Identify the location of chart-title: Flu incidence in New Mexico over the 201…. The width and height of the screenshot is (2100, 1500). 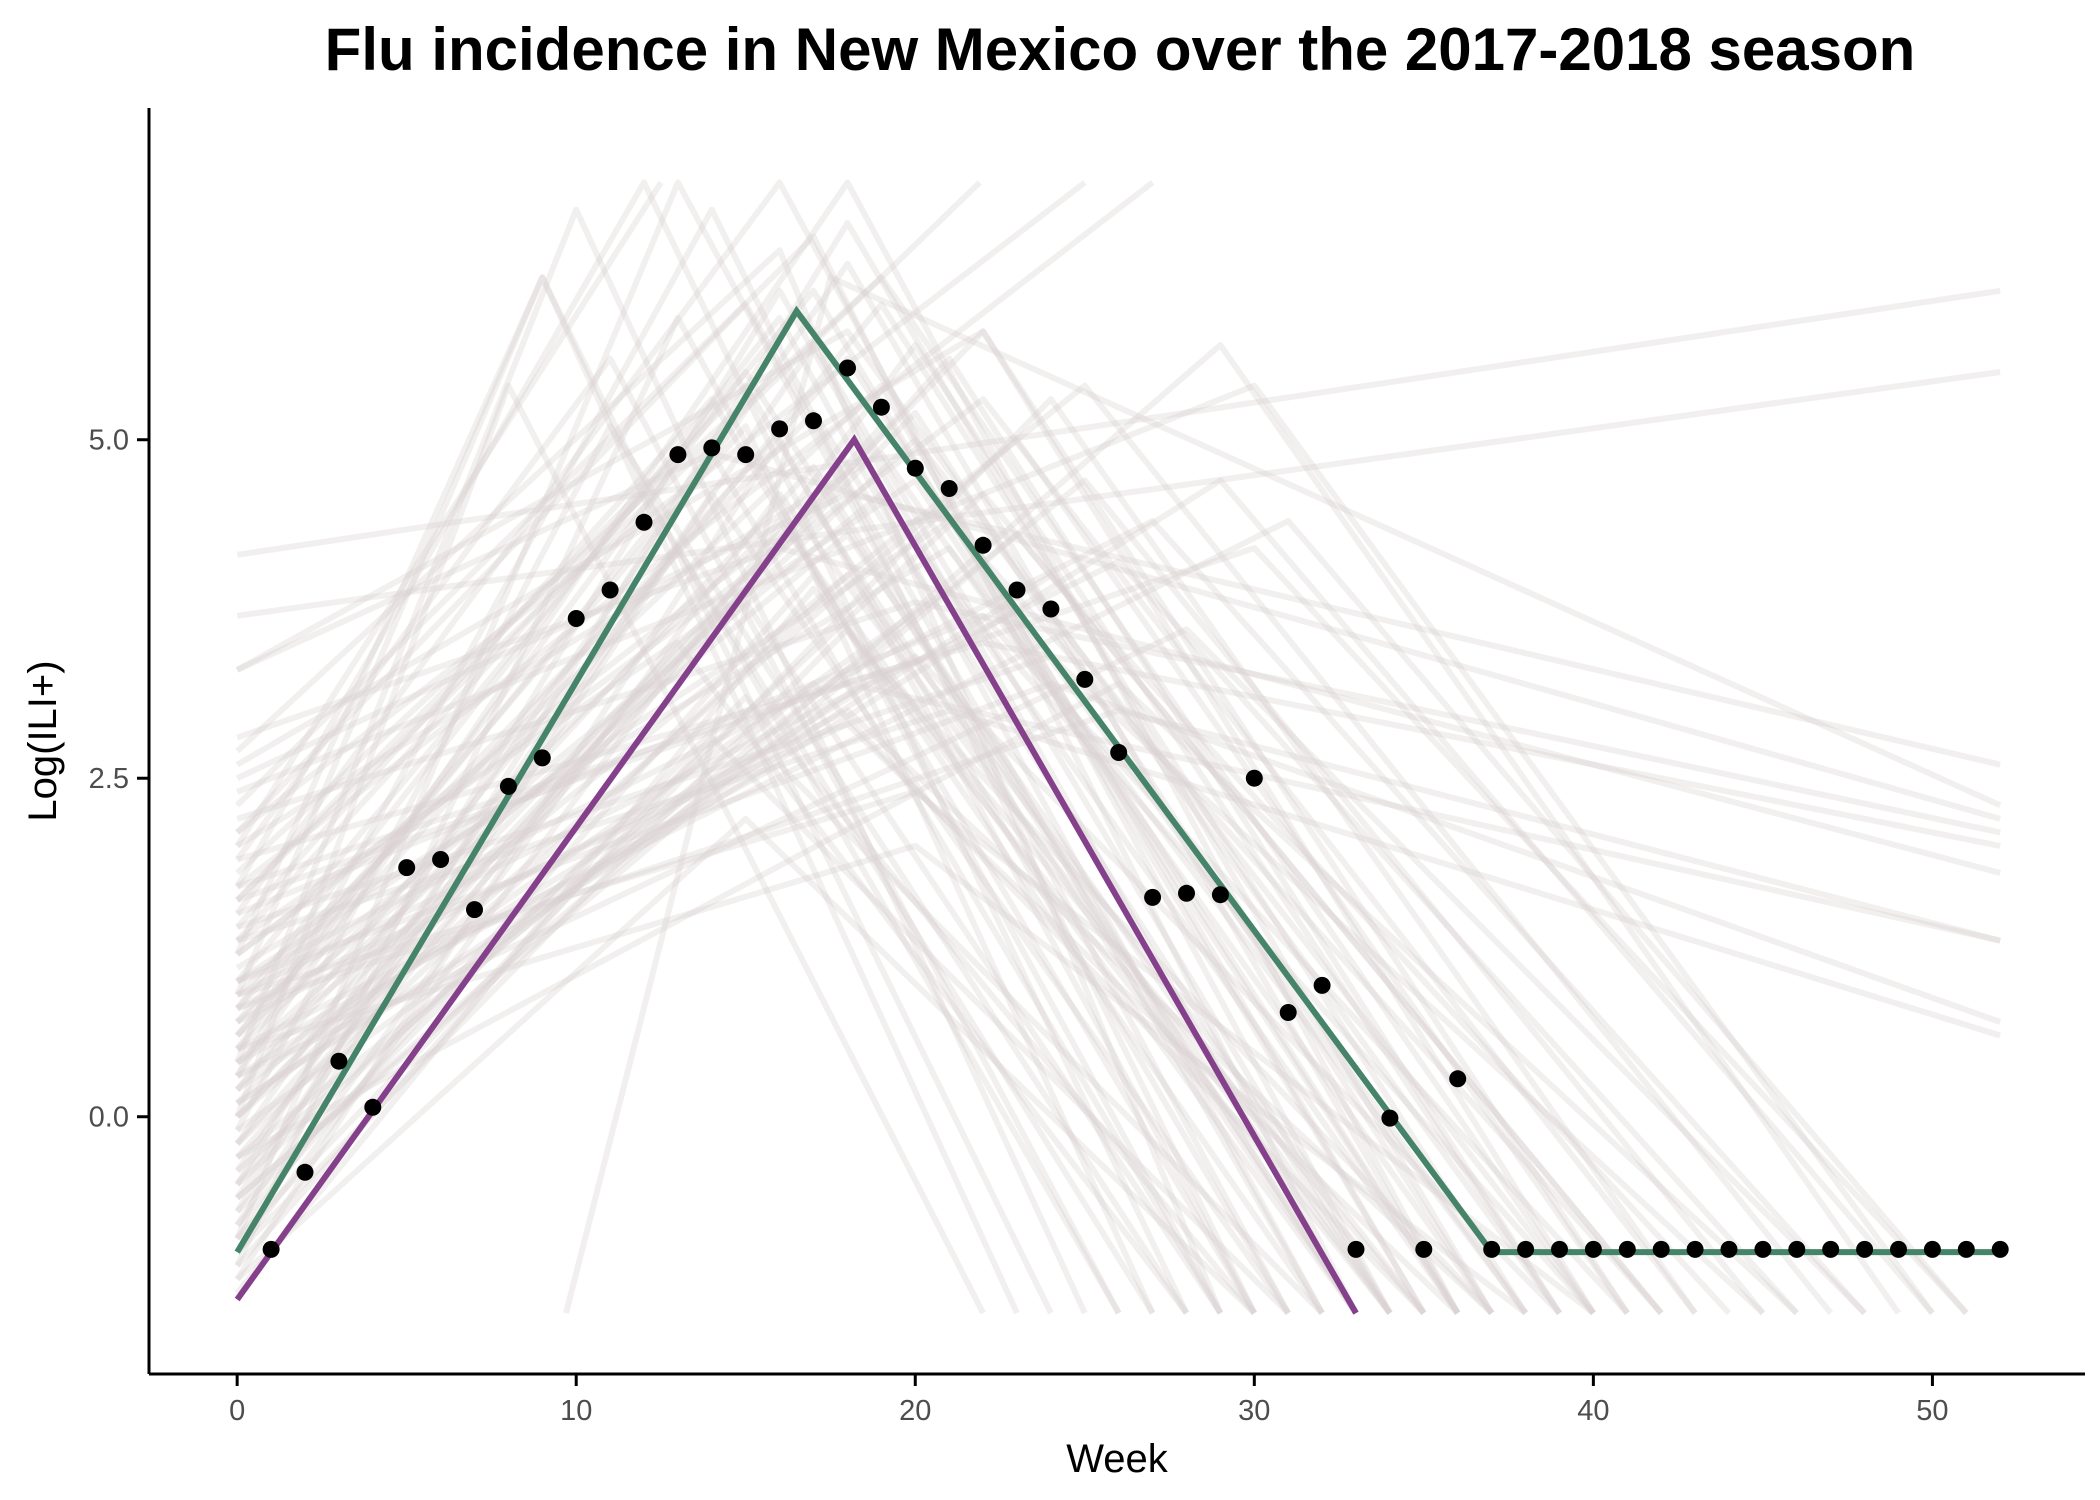
(1120, 49).